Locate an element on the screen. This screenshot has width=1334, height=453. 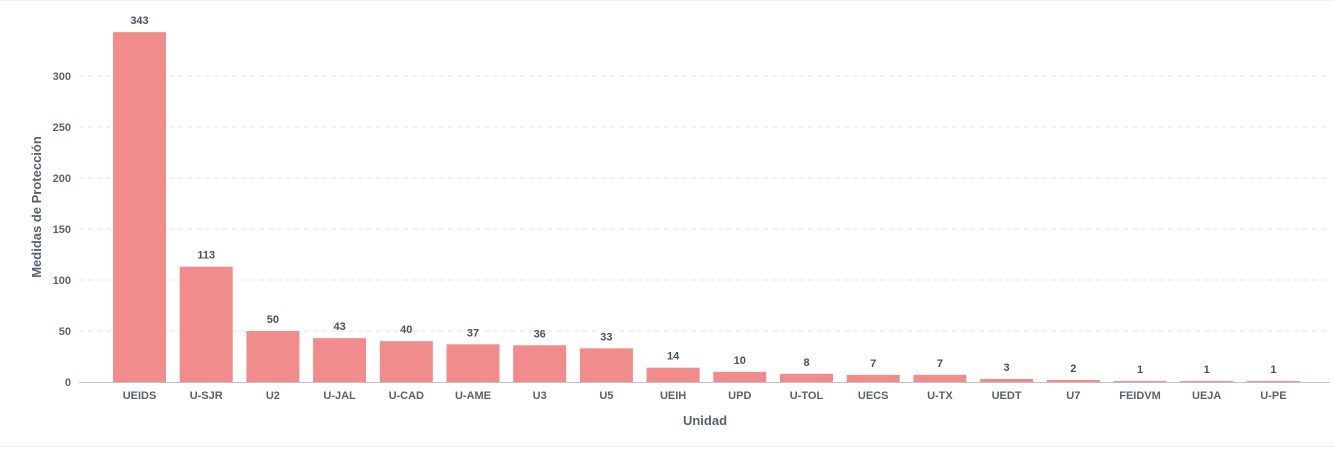
data-label: 50 is located at coordinates (273, 320).